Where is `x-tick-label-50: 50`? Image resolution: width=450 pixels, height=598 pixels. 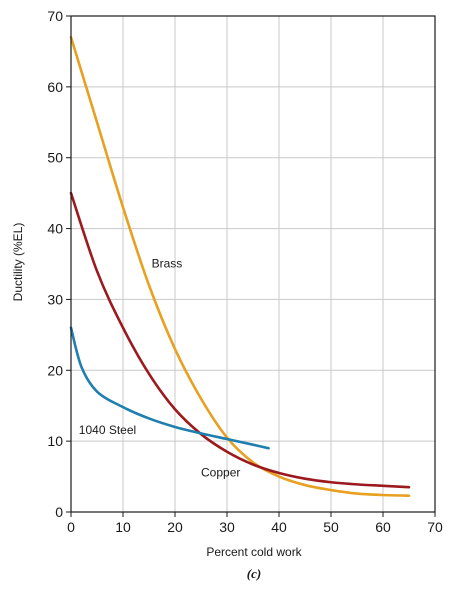 x-tick-label-50: 50 is located at coordinates (331, 527).